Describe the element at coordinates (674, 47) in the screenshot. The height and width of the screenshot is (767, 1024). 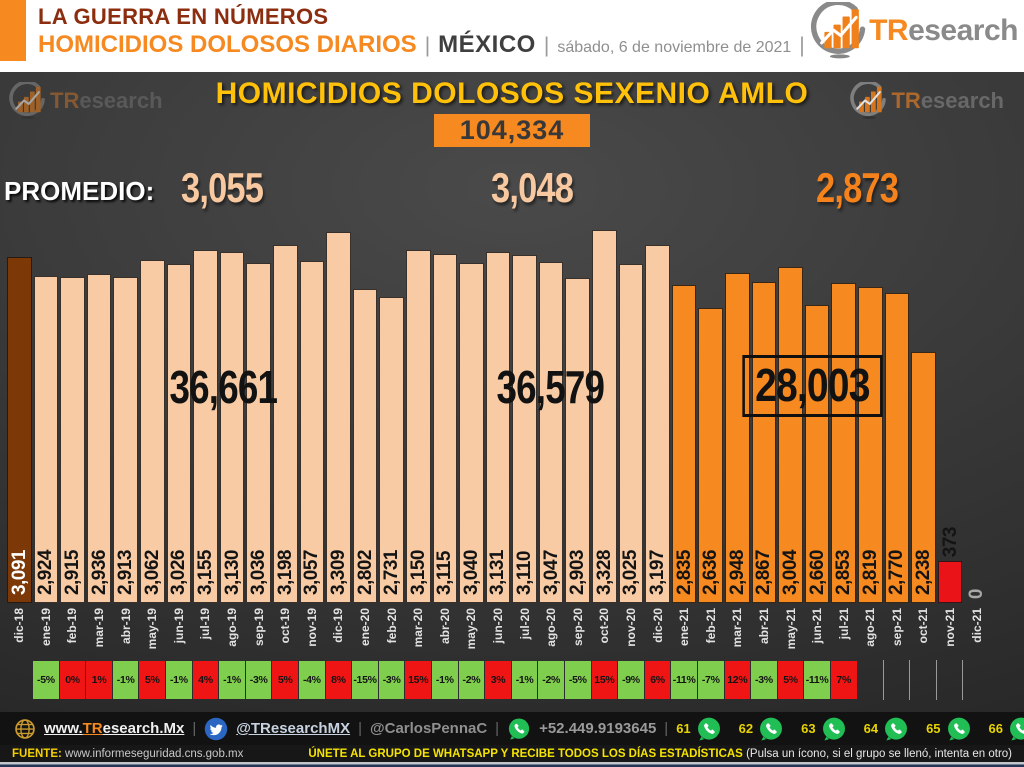
I see `date-label: sábado, 6 de noviembre de 2021` at that location.